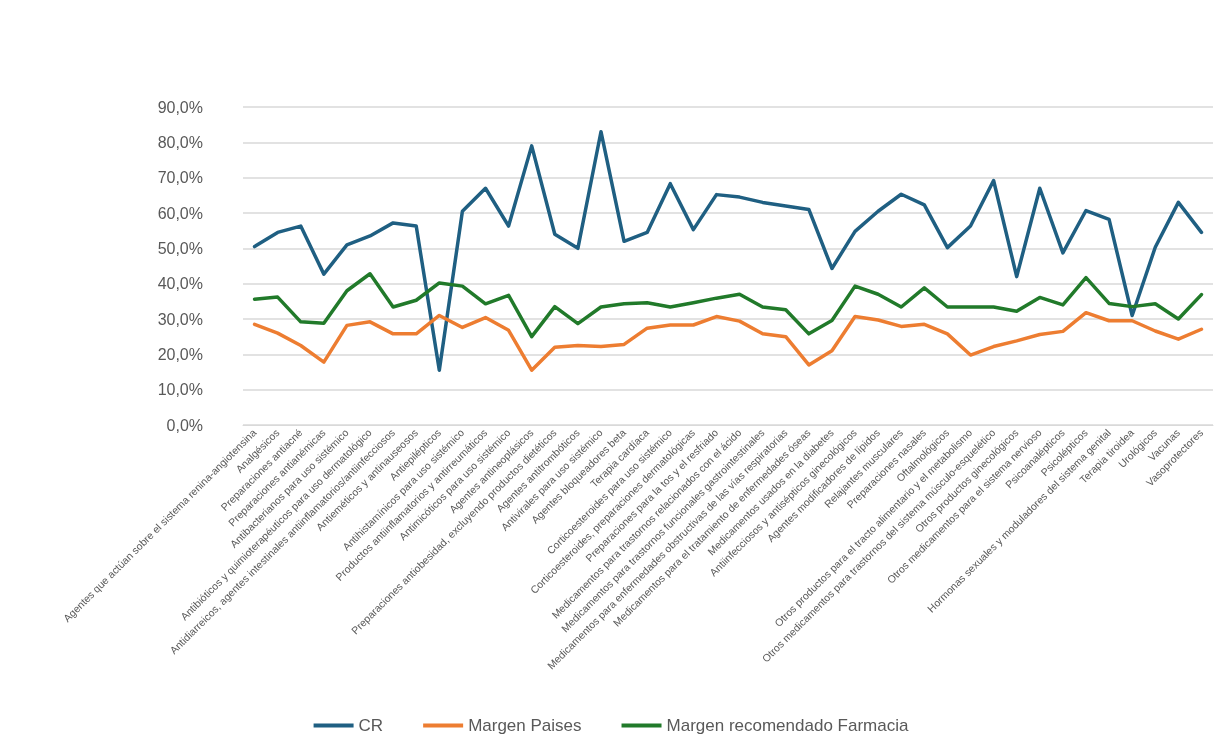  What do you see at coordinates (180, 107) in the screenshot?
I see `y-tick-label: 90,0%` at bounding box center [180, 107].